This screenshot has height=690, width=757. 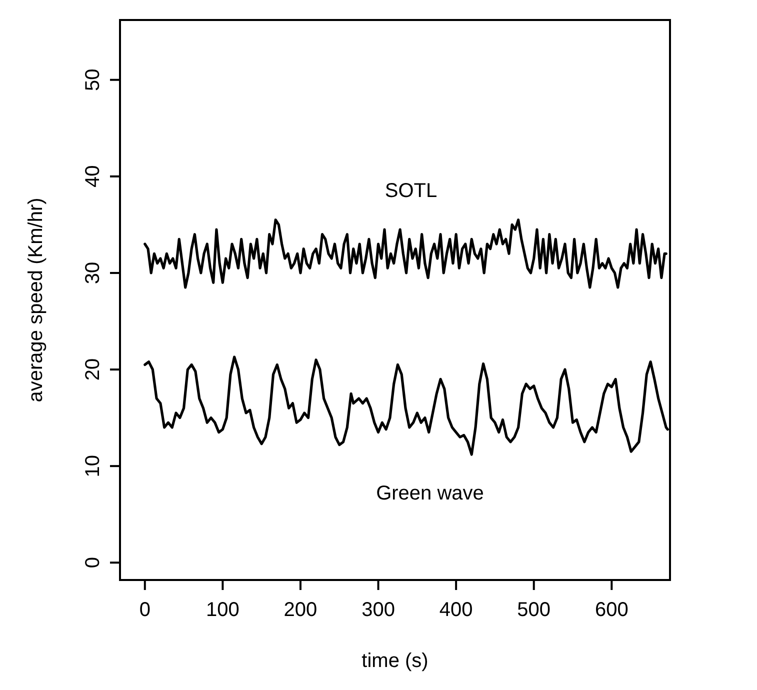 I want to click on x-tick-label: 100, so click(x=223, y=610).